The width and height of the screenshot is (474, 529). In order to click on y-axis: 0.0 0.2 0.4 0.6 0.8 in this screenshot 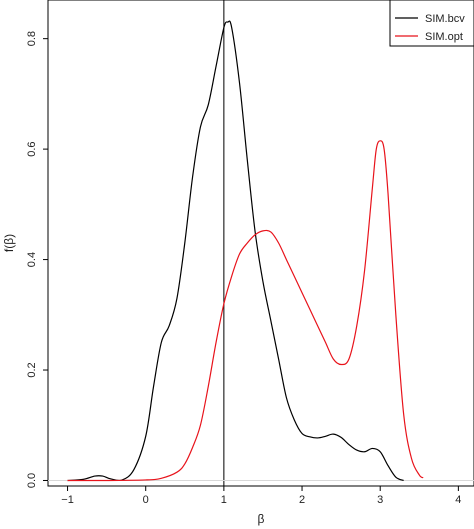, I will do `click(37, 259)`.